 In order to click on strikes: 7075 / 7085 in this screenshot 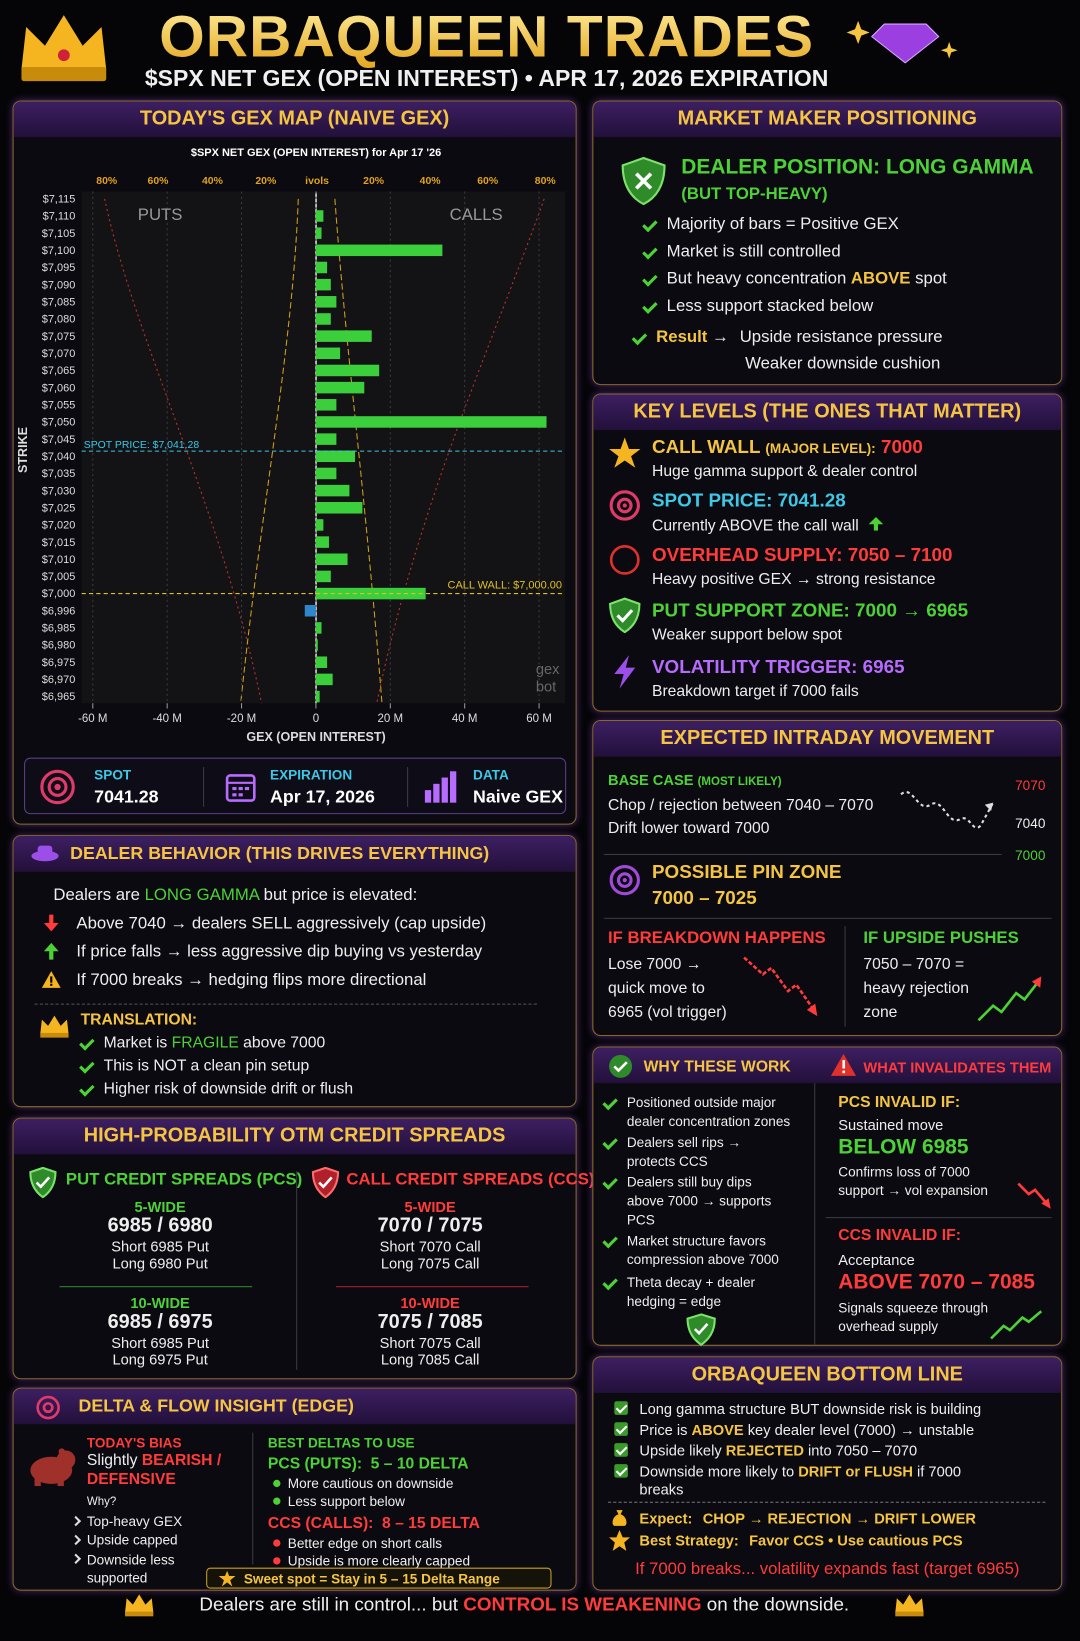, I will do `click(430, 1322)`.